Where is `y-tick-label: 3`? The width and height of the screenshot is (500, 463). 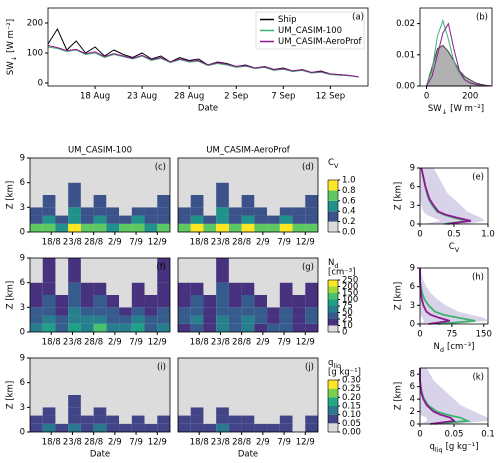
y-tick-label: 3 is located at coordinates (22, 408).